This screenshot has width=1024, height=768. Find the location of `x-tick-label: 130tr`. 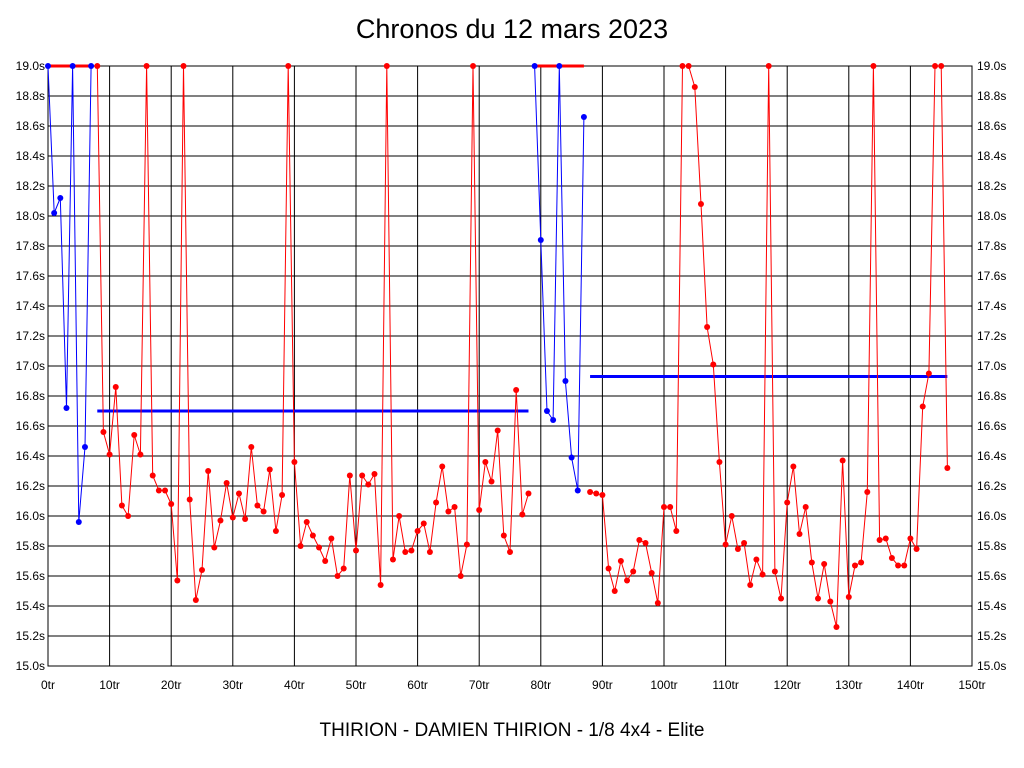

x-tick-label: 130tr is located at coordinates (848, 685).